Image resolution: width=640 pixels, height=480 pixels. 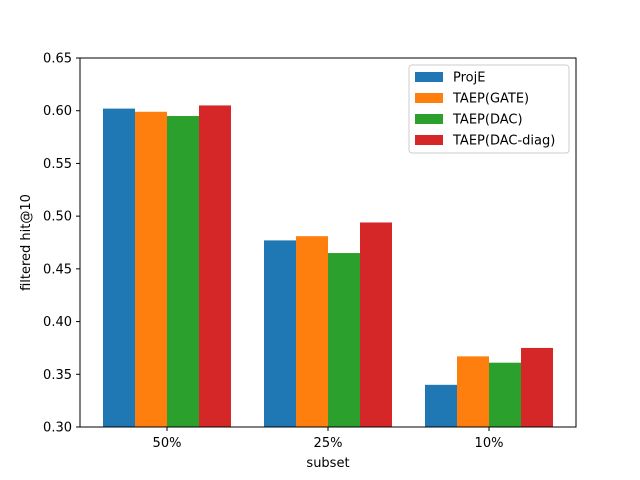 I want to click on y-axis-label: filtered hit@10, so click(x=26, y=242).